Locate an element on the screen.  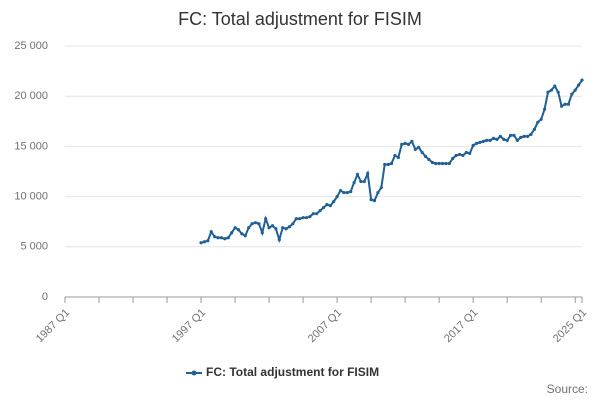
y-tick-label: 0 is located at coordinates (45, 297).